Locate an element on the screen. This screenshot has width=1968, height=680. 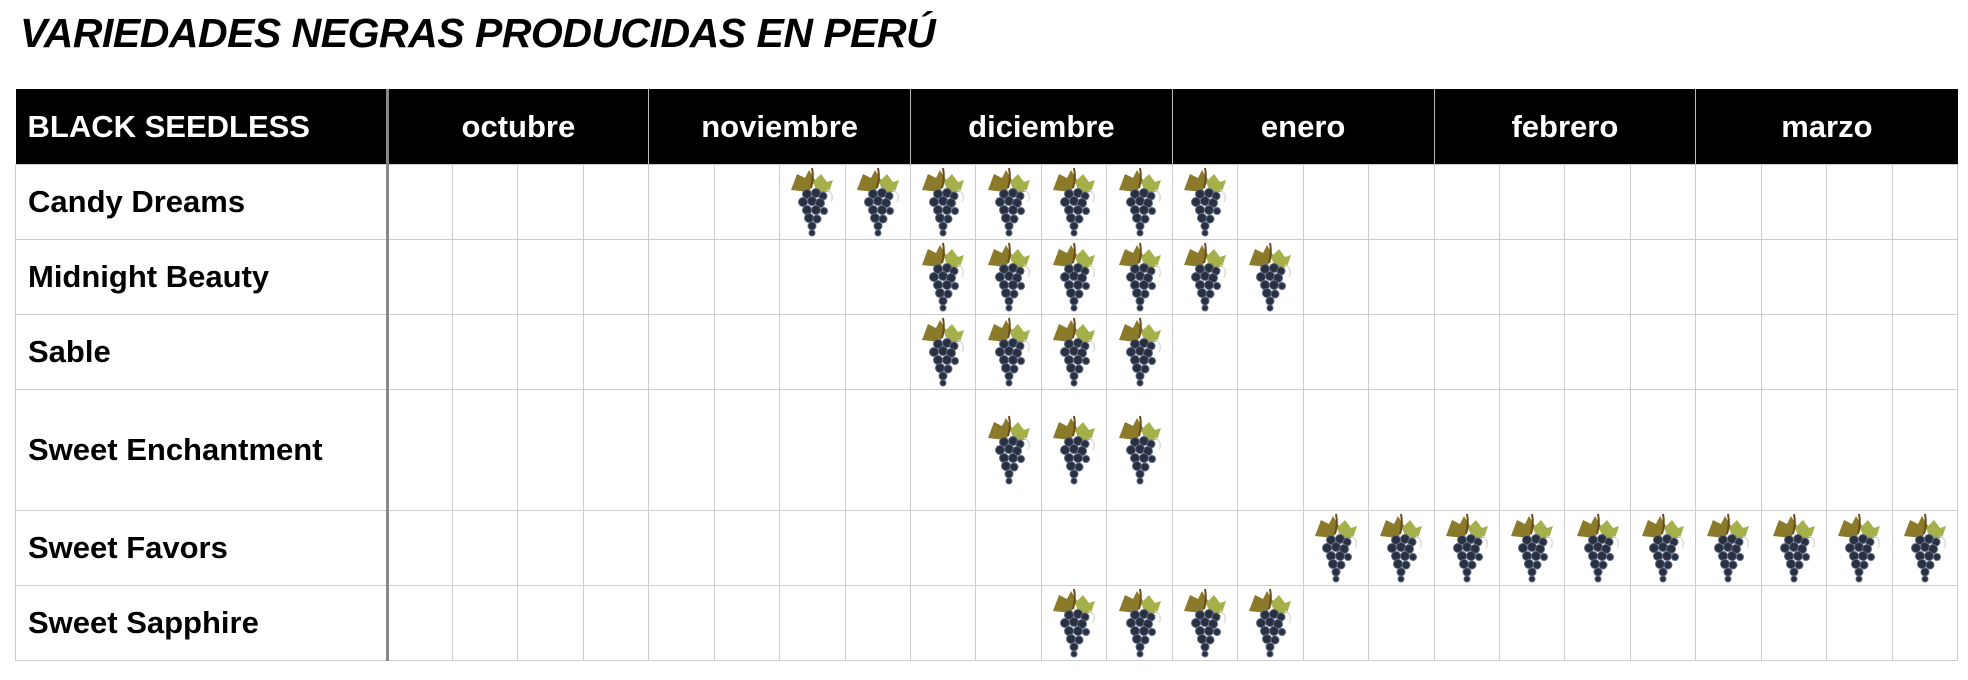
variety-name: Sable is located at coordinates (202, 352).